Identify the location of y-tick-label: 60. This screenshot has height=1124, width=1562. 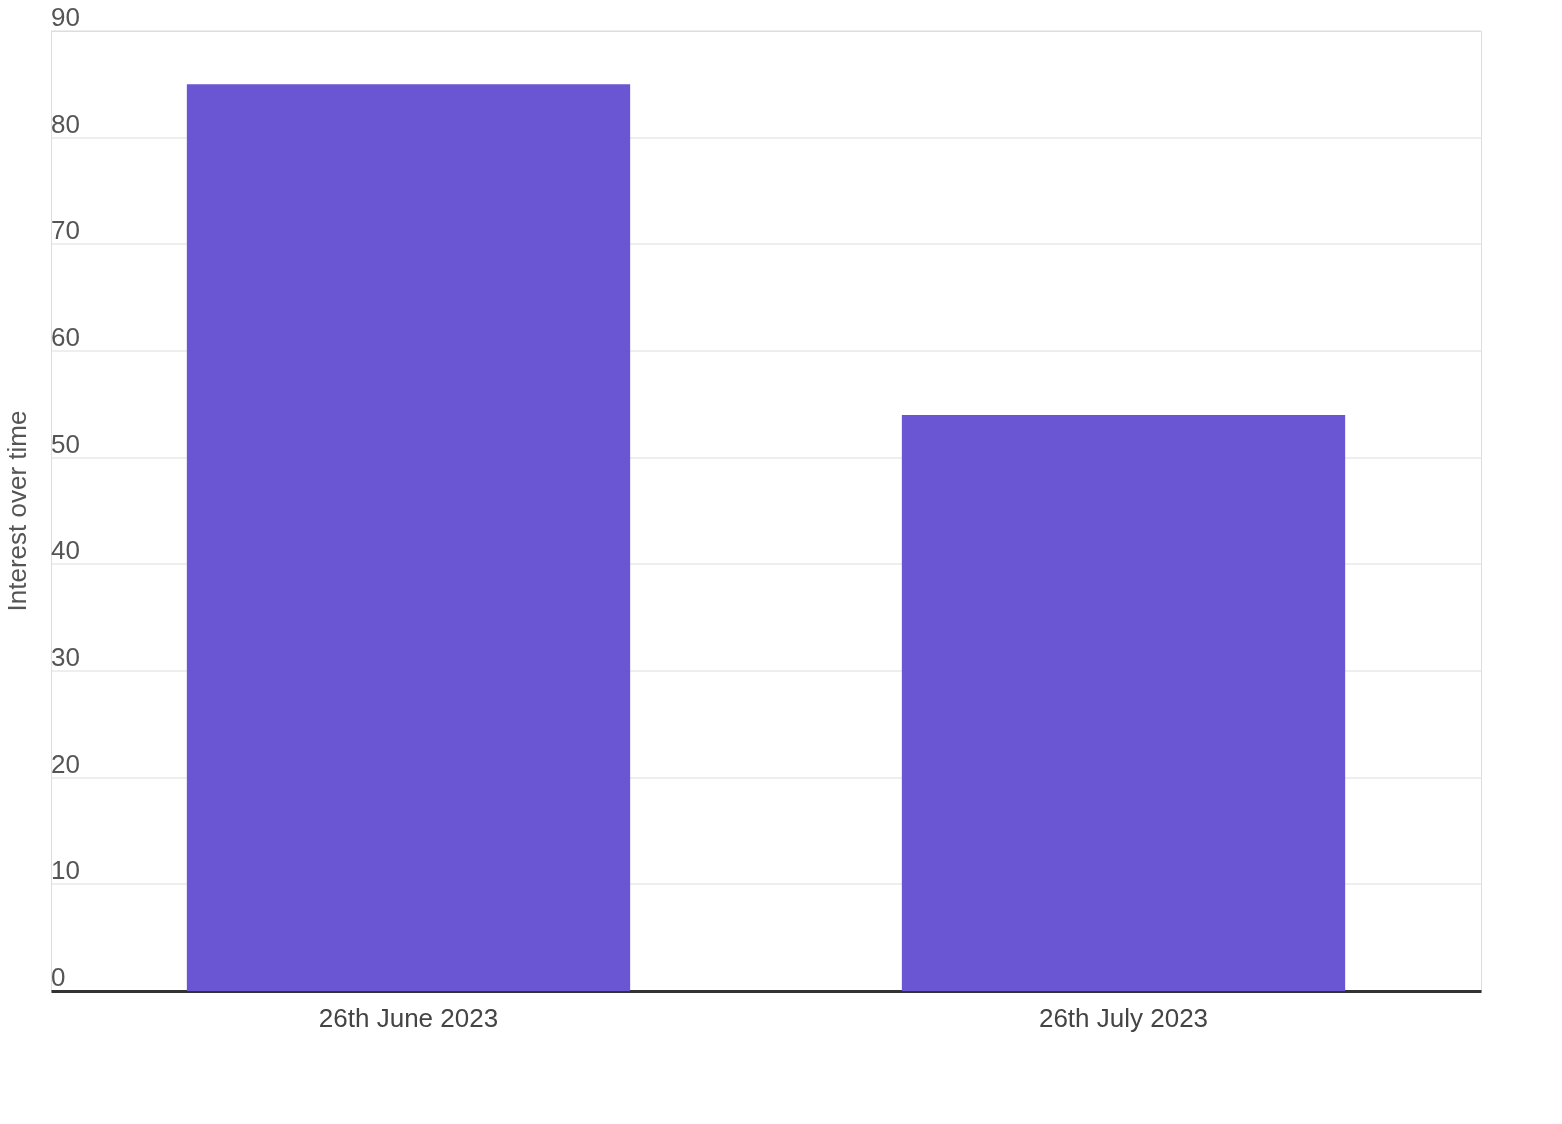
(65, 337).